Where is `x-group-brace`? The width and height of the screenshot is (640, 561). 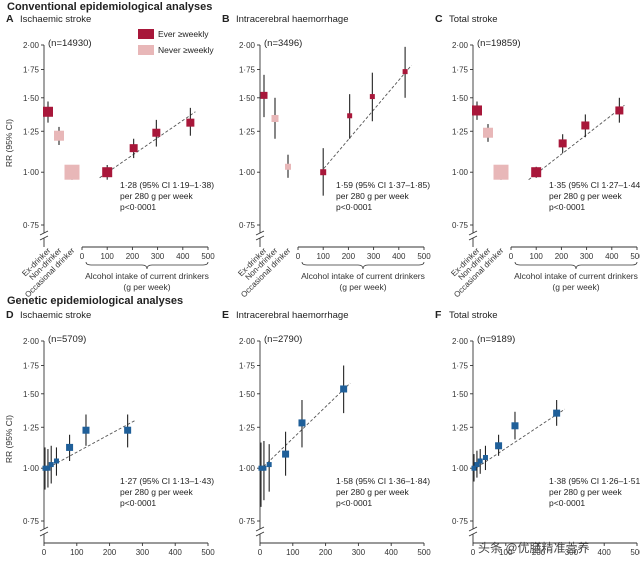
x-group-brace is located at coordinates (147, 265).